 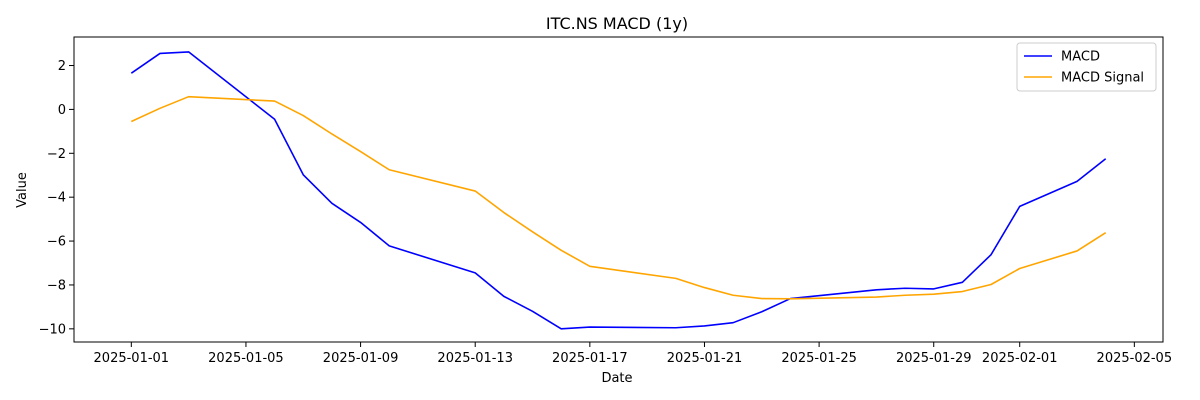 I want to click on y-tick-label: −2, so click(x=56, y=154).